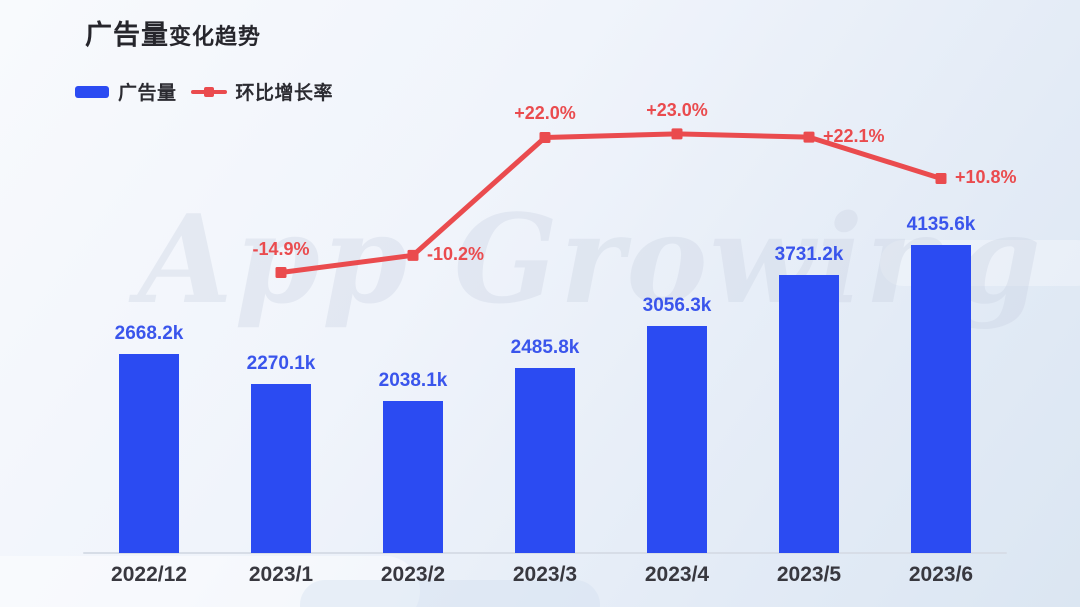  Describe the element at coordinates (215, 36) in the screenshot. I see `page-title-sub: 变化趋势` at that location.